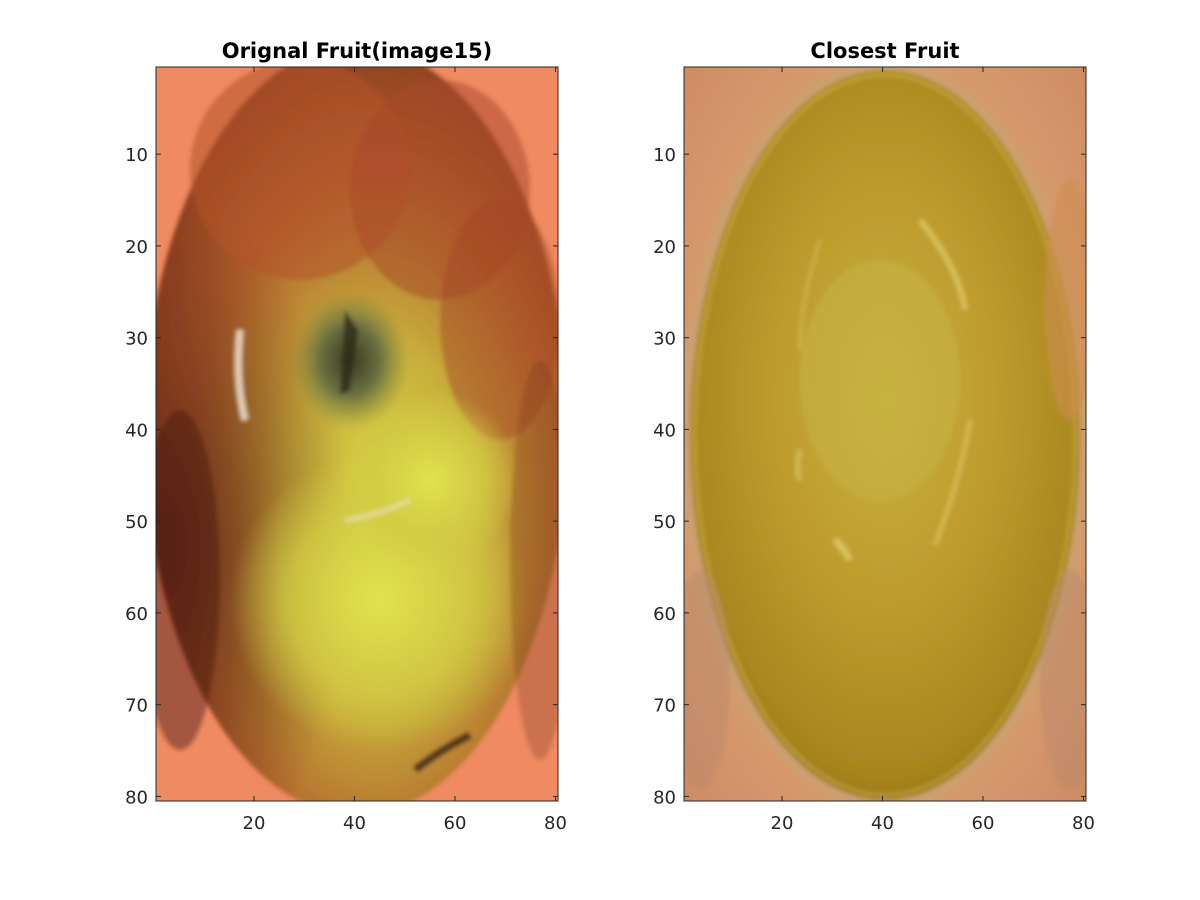 The image size is (1200, 900). Describe the element at coordinates (664, 797) in the screenshot. I see `y-tick-label-closest: 80` at that location.